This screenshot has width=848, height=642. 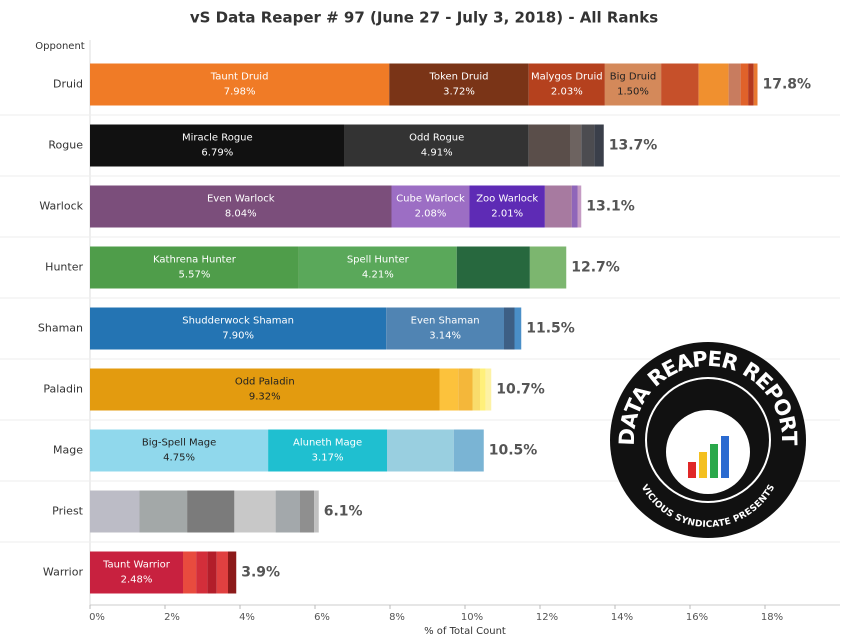 What do you see at coordinates (328, 458) in the screenshot?
I see `segment-value-label: 3.17%` at bounding box center [328, 458].